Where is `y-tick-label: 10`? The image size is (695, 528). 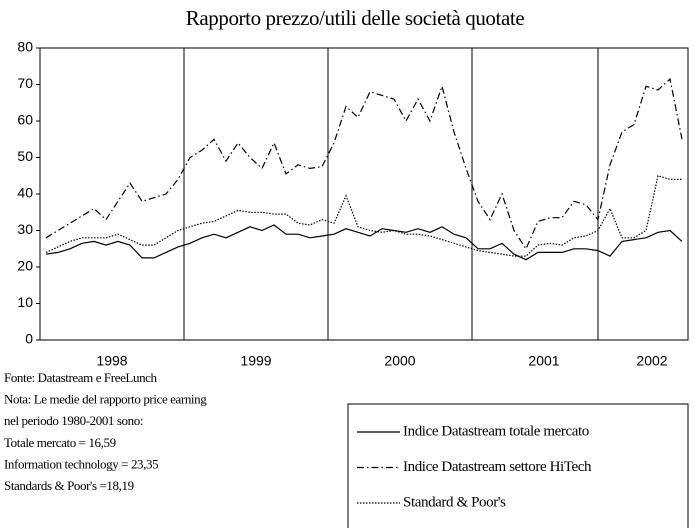 y-tick-label: 10 is located at coordinates (25, 302).